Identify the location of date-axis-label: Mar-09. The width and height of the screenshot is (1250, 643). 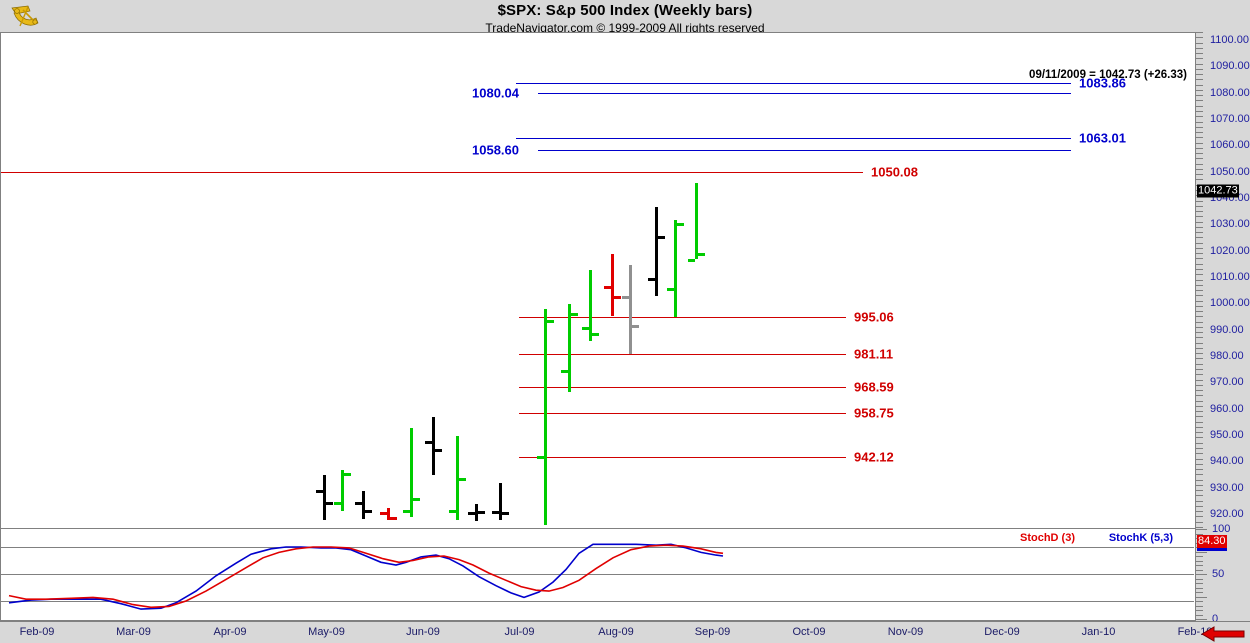
(133, 632).